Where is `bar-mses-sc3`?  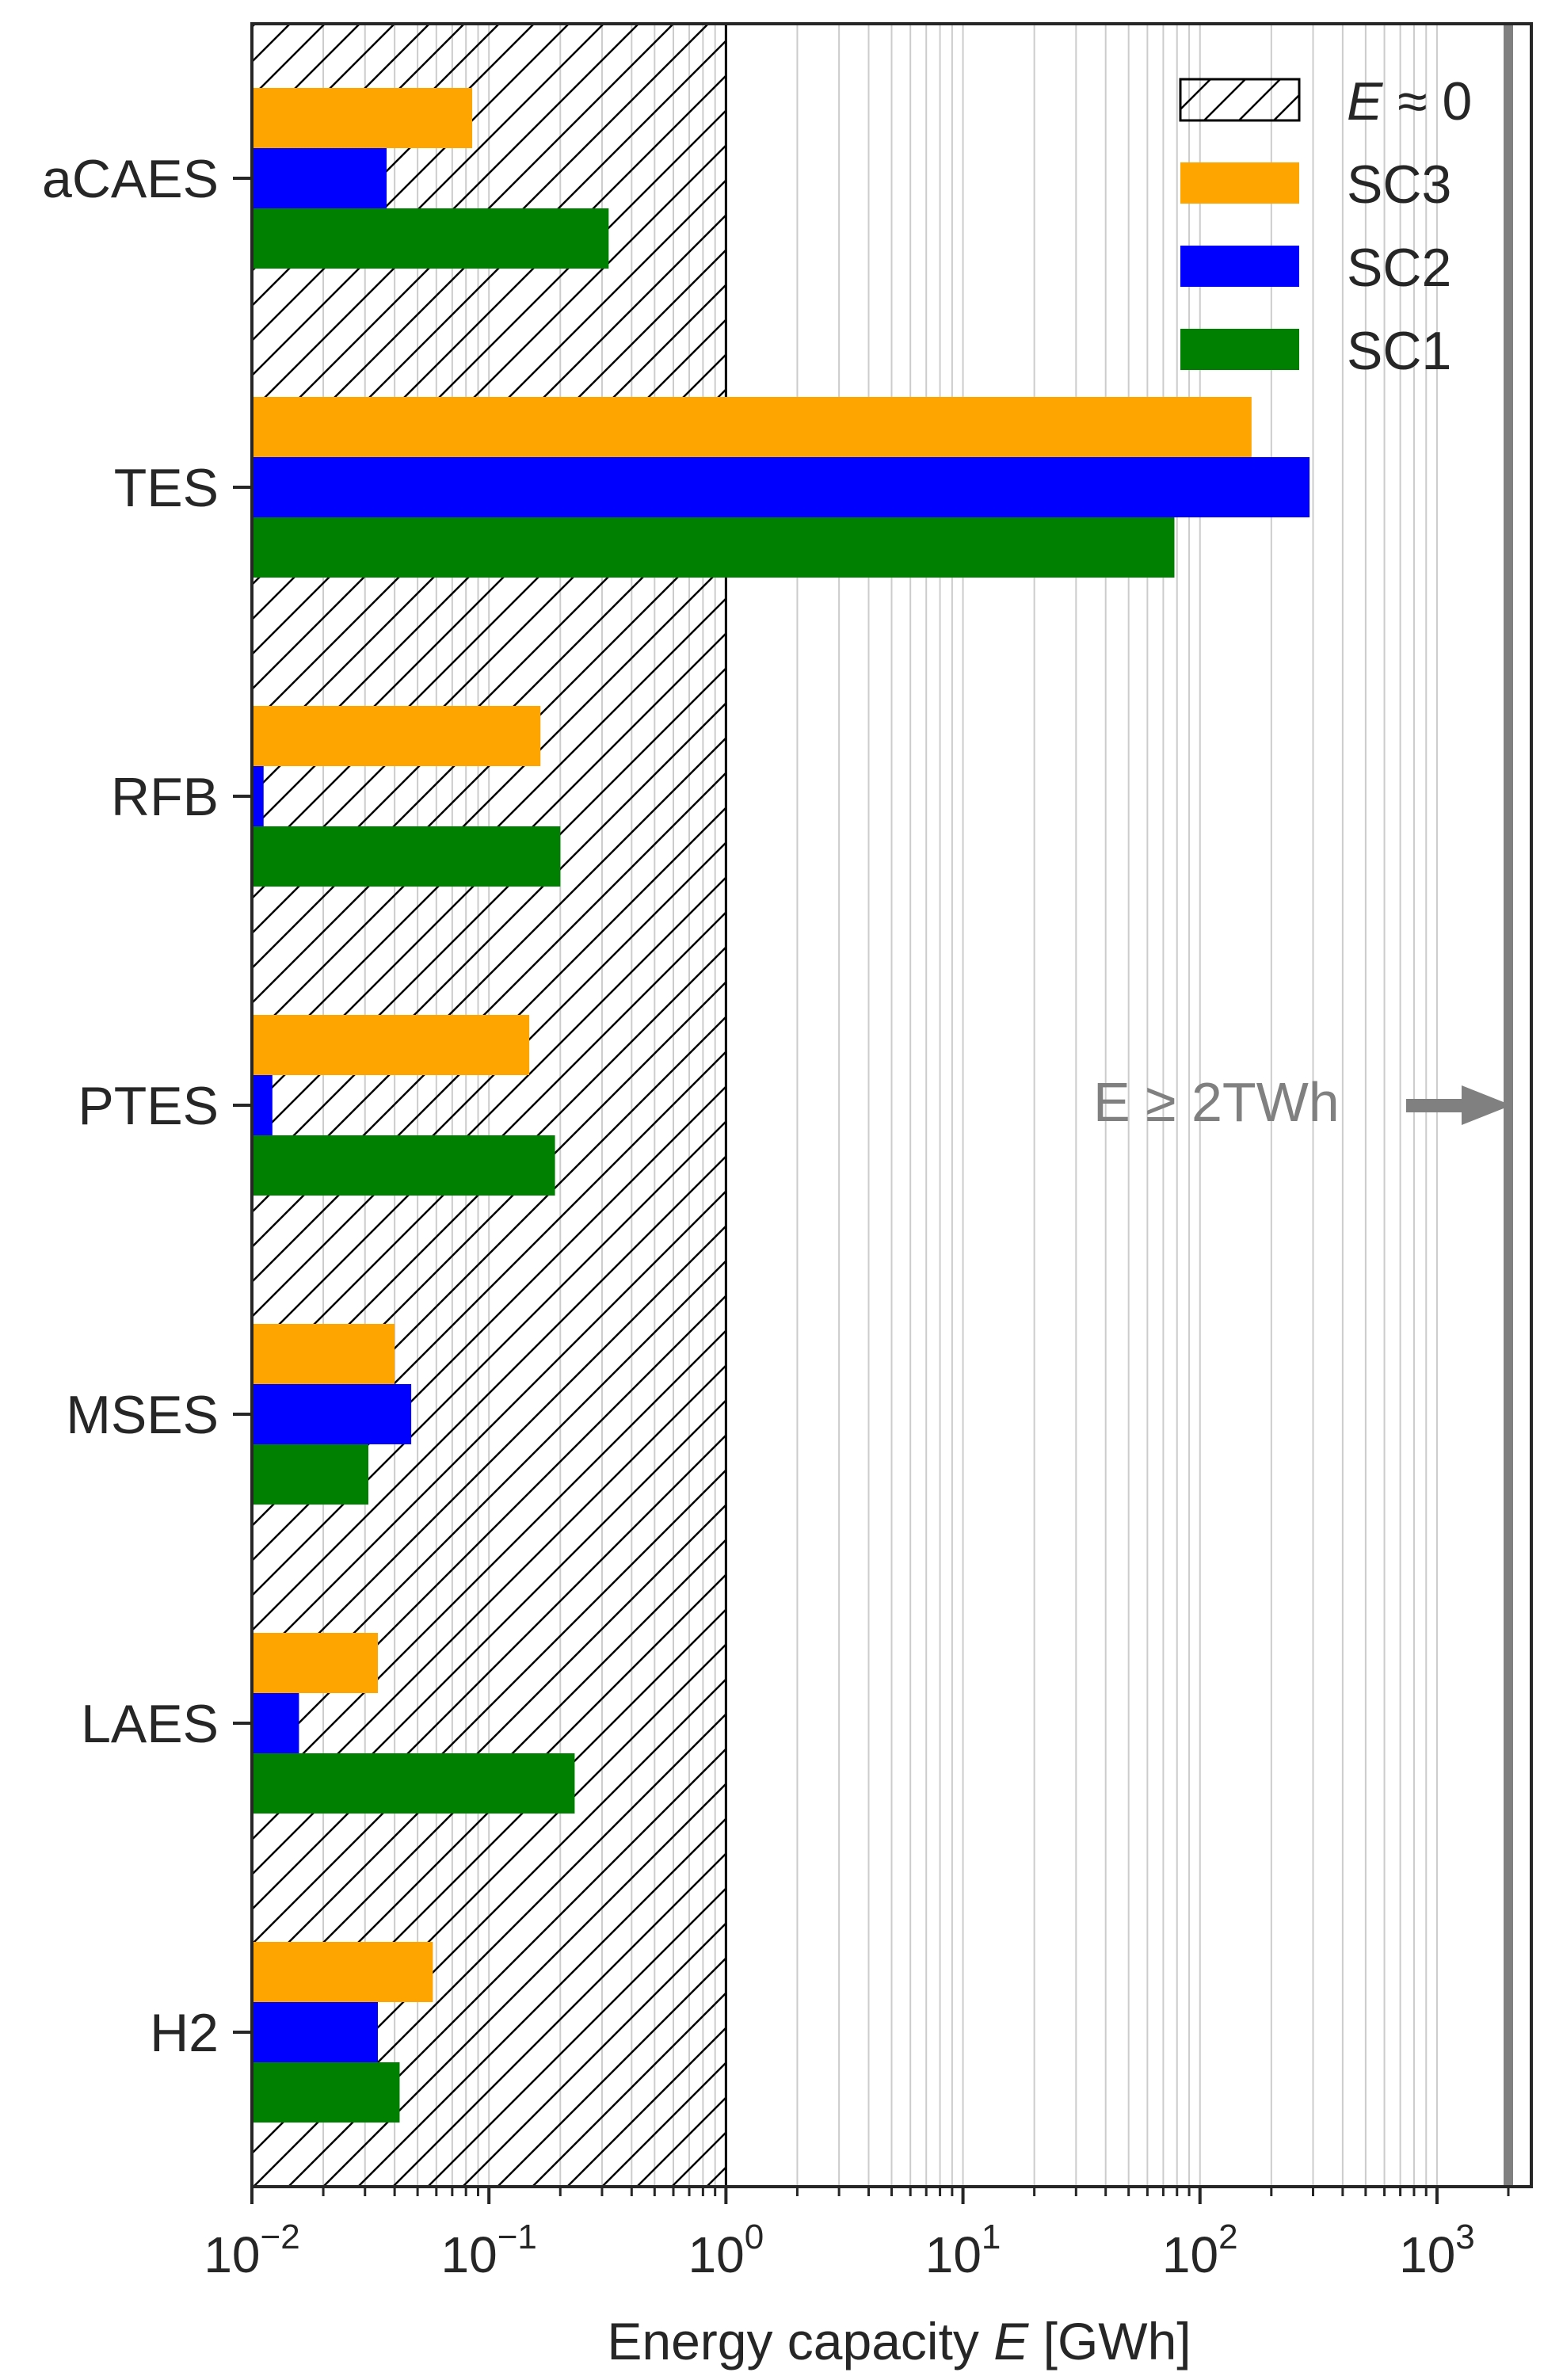
bar-mses-sc3 is located at coordinates (323, 1354).